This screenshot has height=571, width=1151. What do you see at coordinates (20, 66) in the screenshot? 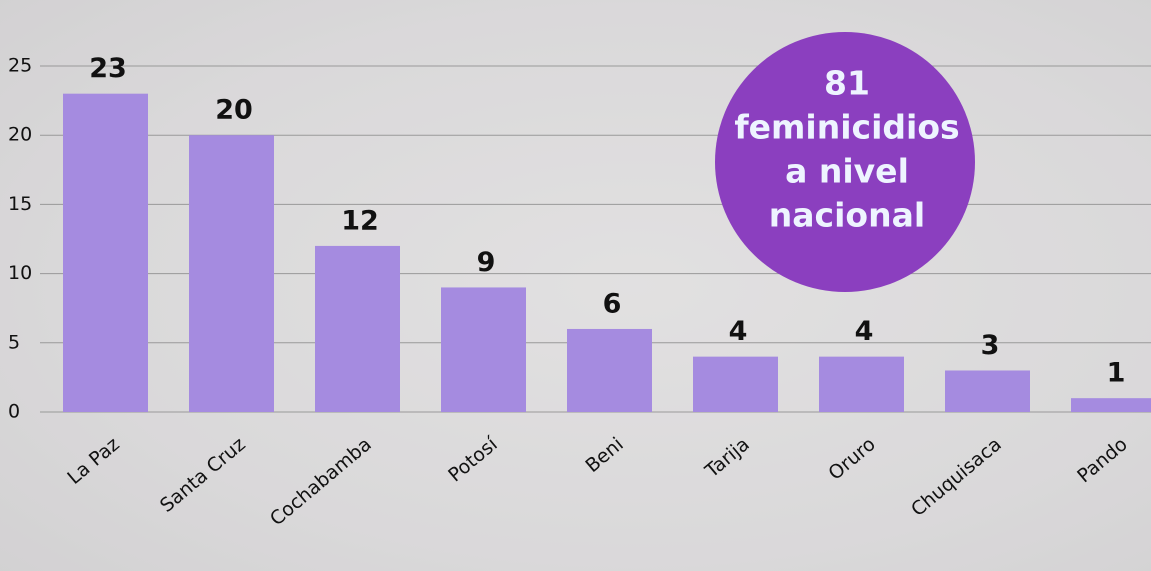
I see `y-tick-label: 25` at bounding box center [20, 66].